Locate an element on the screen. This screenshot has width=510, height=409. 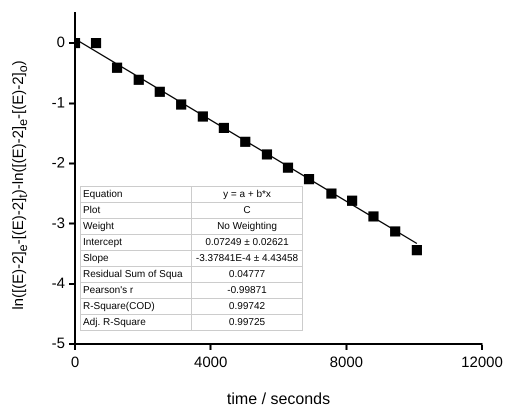
annotation: -0.99871 is located at coordinates (247, 290).